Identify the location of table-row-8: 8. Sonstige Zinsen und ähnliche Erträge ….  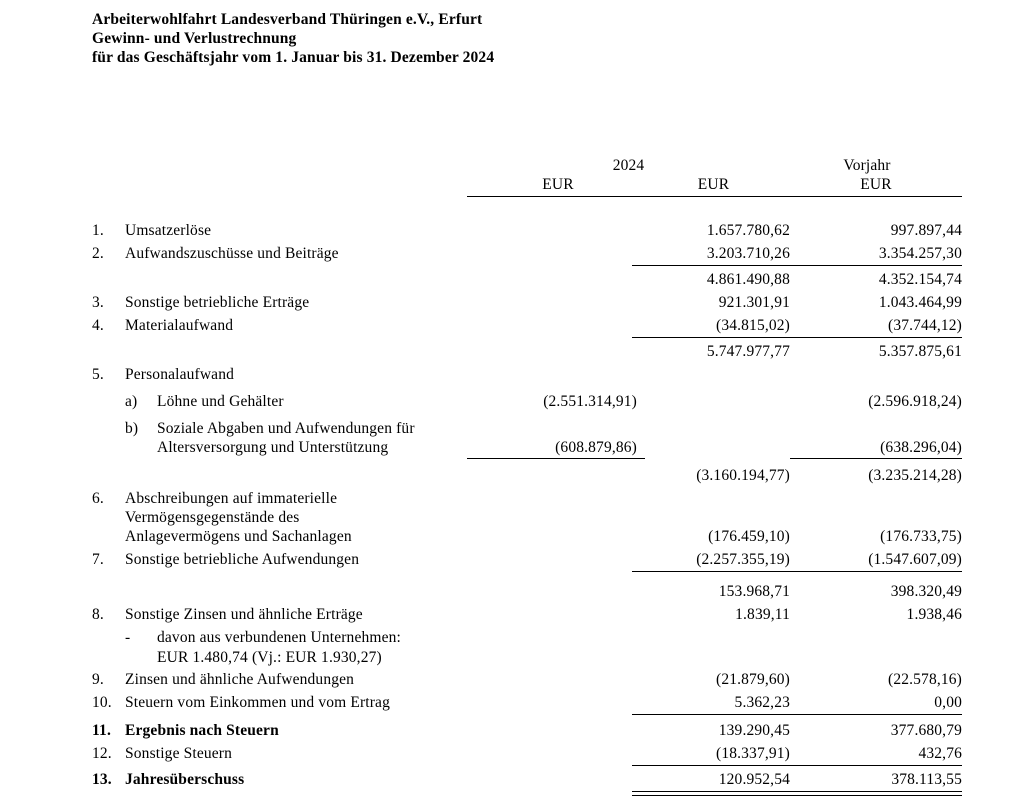
(508, 614).